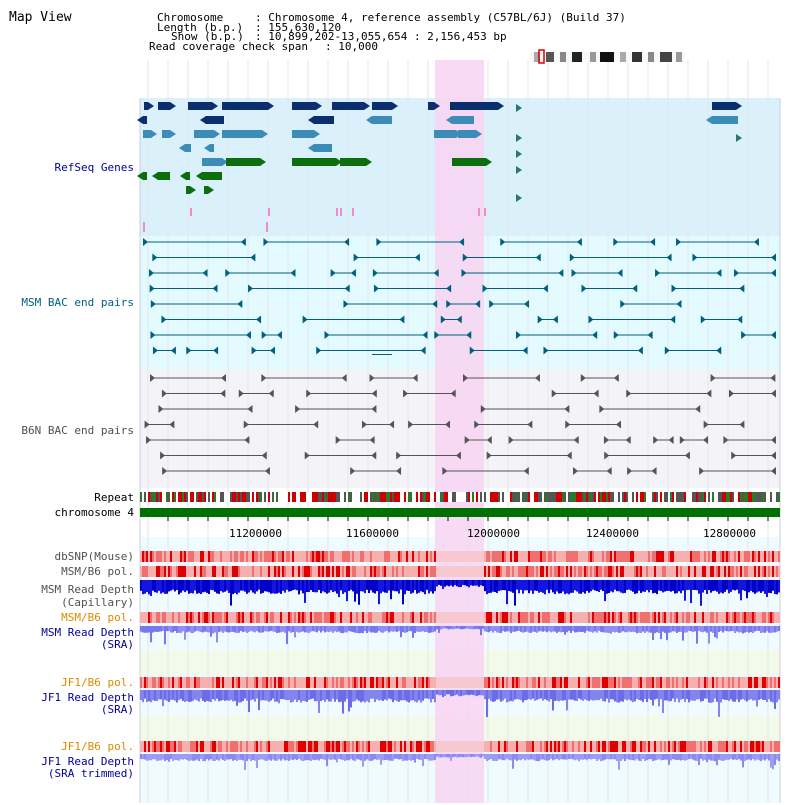 The height and width of the screenshot is (805, 800). What do you see at coordinates (87, 761) in the screenshot?
I see `track-label-jf1-depth-trimmed-1: JF1 Read Depth` at bounding box center [87, 761].